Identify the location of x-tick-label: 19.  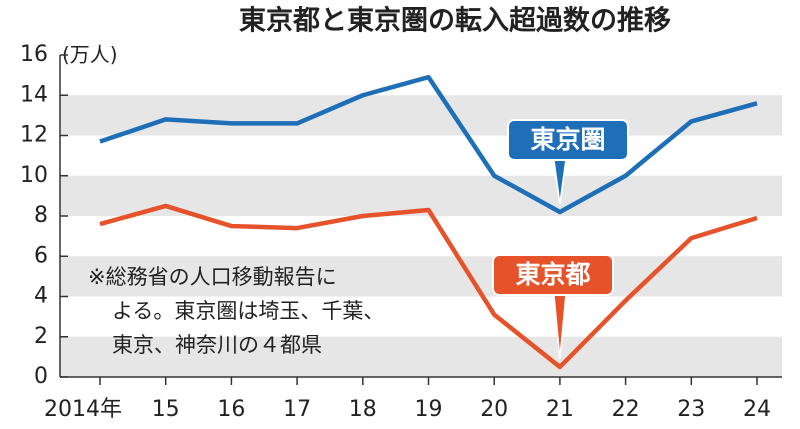
(429, 409).